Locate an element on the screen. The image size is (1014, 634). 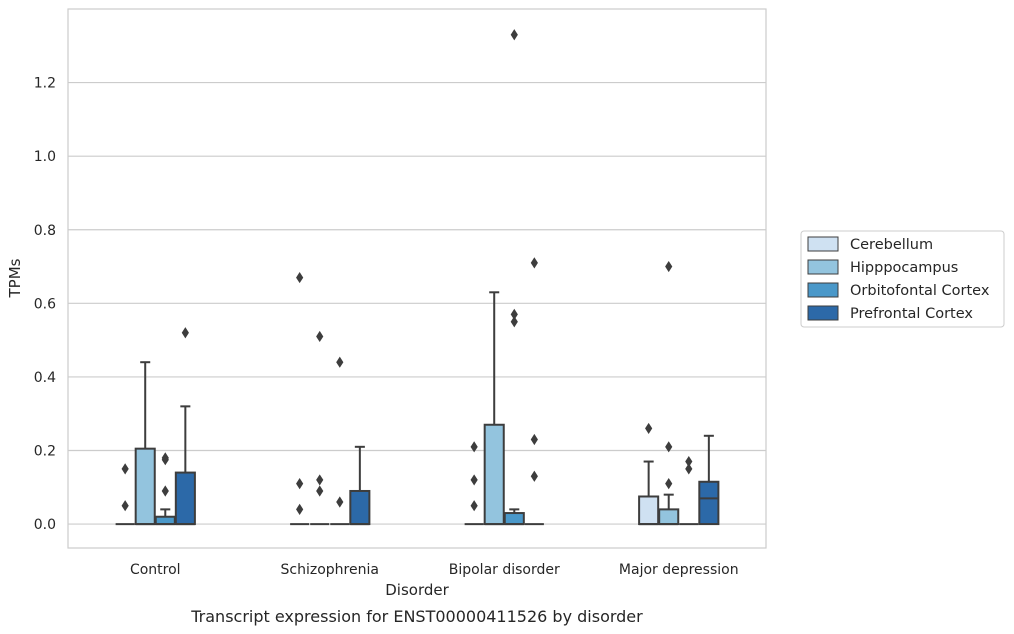
legend-label: Prefrontal Cortex is located at coordinates (911, 314).